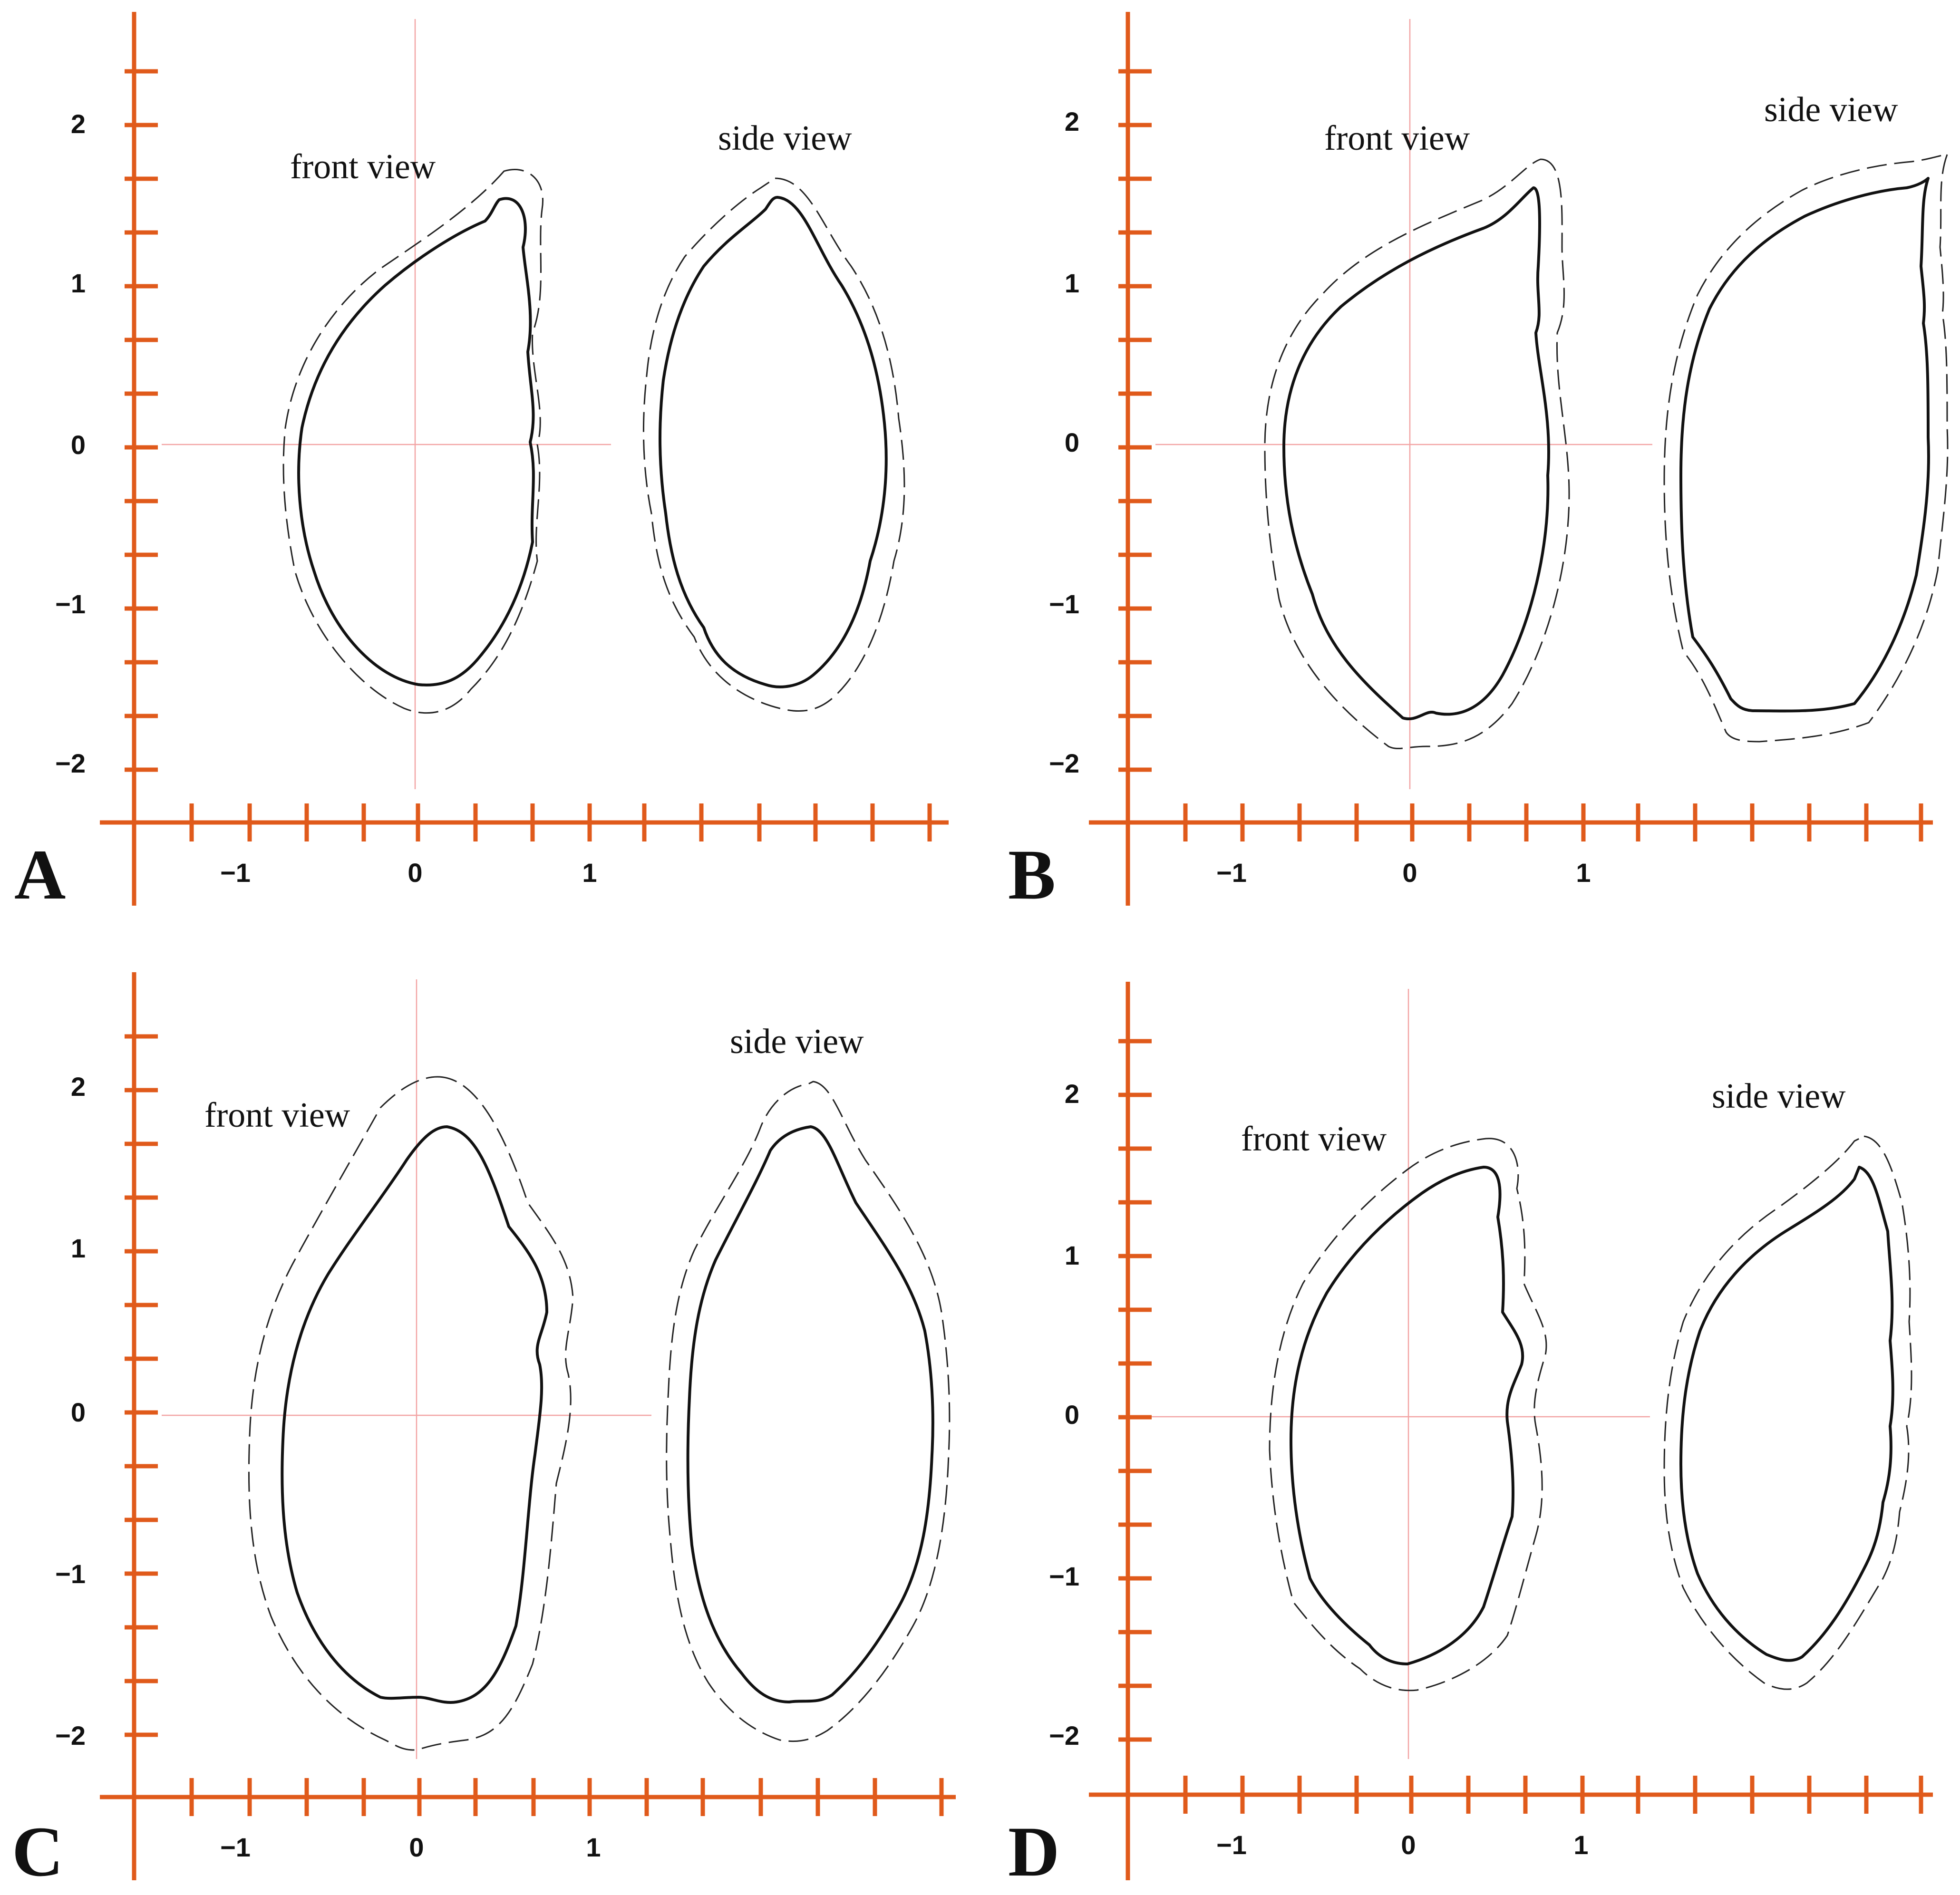 The height and width of the screenshot is (1895, 1960). What do you see at coordinates (1232, 873) in the screenshot?
I see `panel-b-xtick-neg1: −1` at bounding box center [1232, 873].